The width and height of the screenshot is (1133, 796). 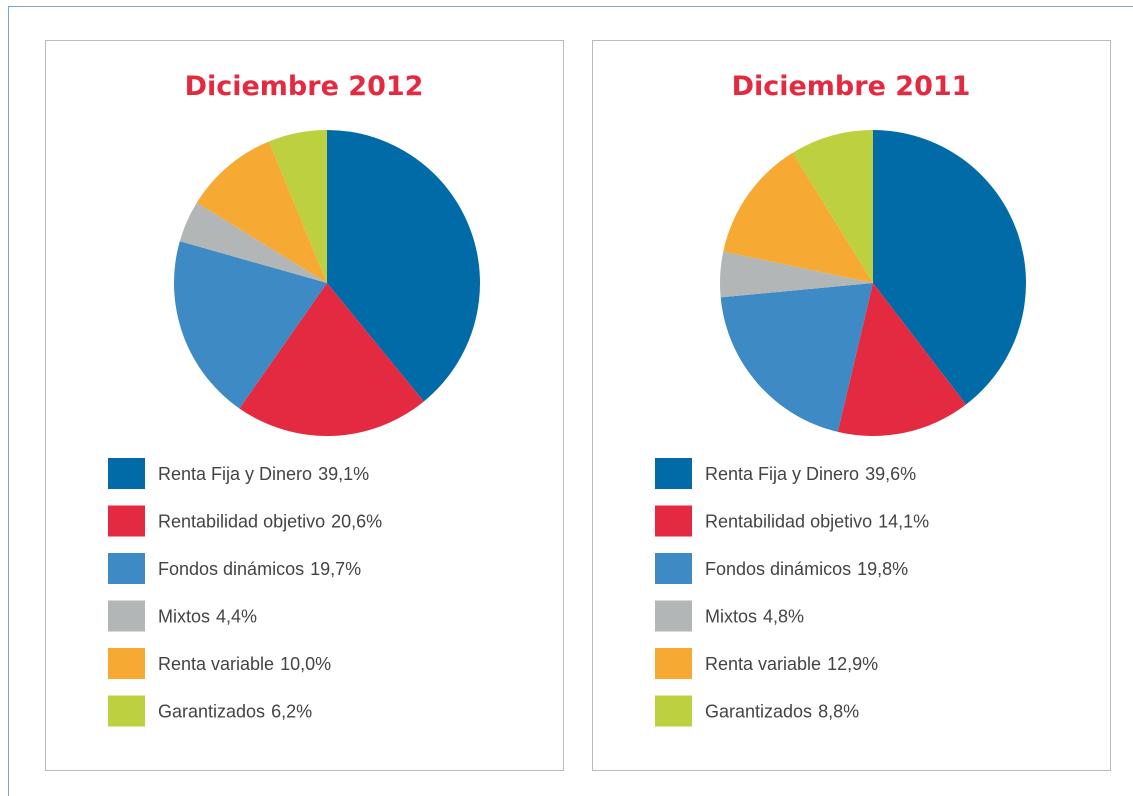 I want to click on legend-label: Renta variable 12,9%, so click(x=791, y=664).